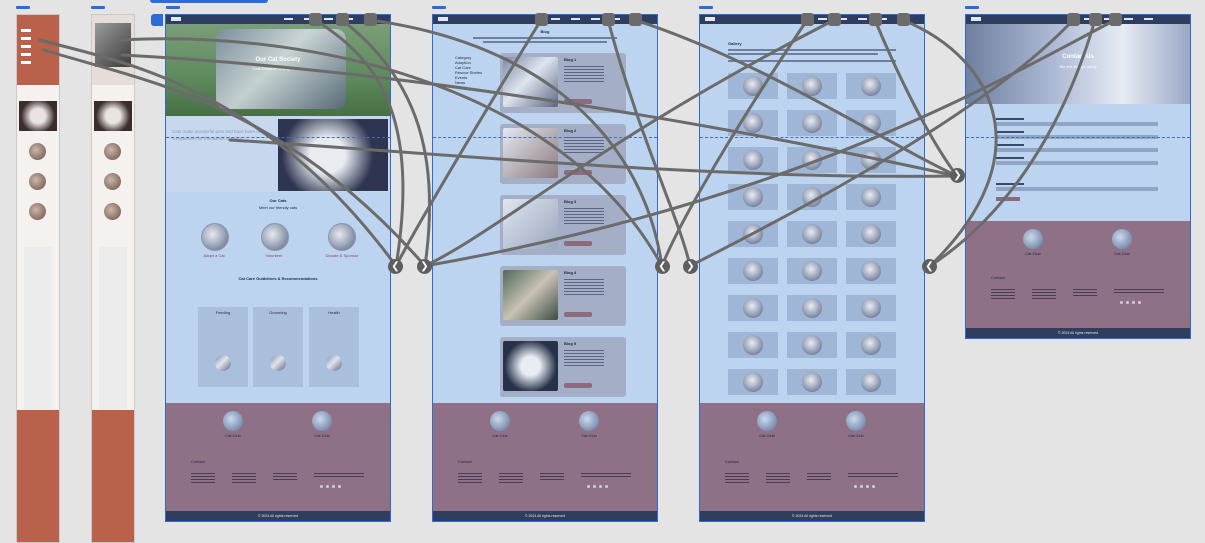 The image size is (1205, 543). Describe the element at coordinates (461, 77) in the screenshot. I see `category-item: Events` at that location.